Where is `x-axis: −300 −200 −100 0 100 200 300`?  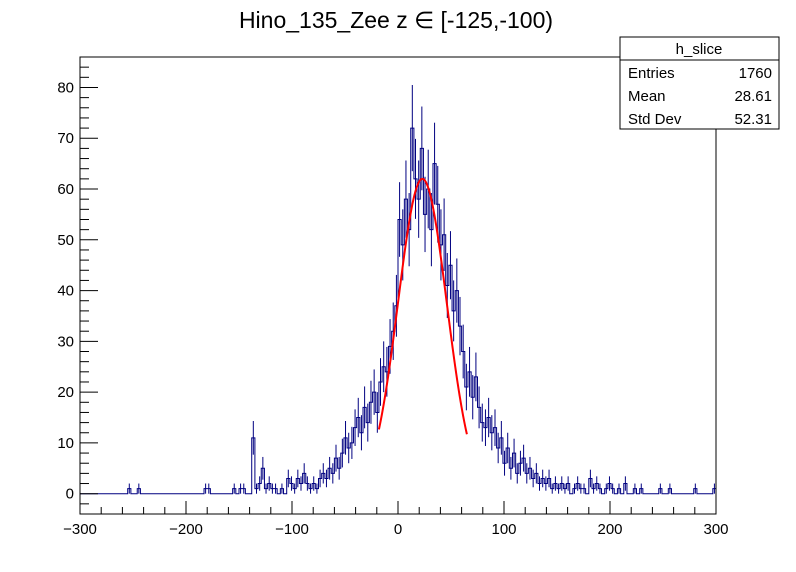
x-axis: −300 −200 −100 0 100 200 300 is located at coordinates (396, 519).